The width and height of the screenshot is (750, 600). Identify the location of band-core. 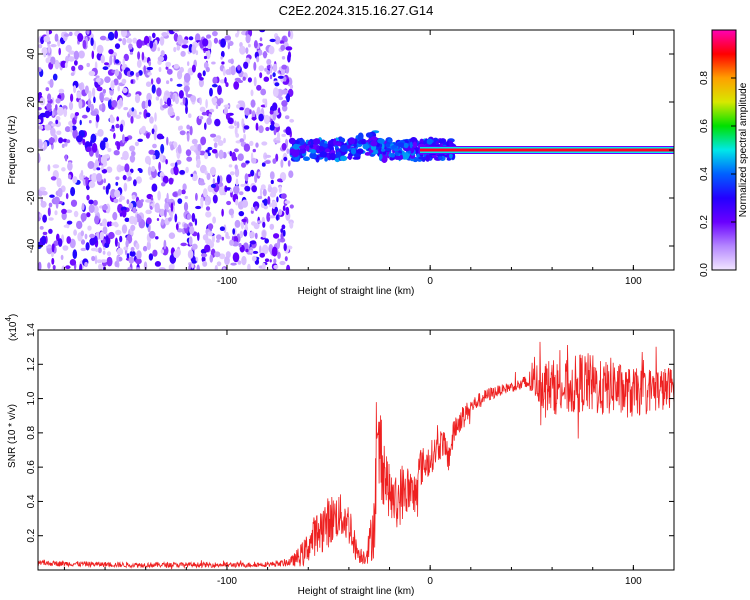
(547, 150).